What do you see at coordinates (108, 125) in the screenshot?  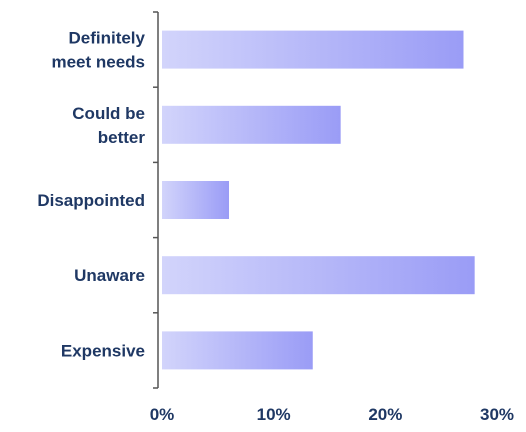 I see `category-label-1: Could be better` at bounding box center [108, 125].